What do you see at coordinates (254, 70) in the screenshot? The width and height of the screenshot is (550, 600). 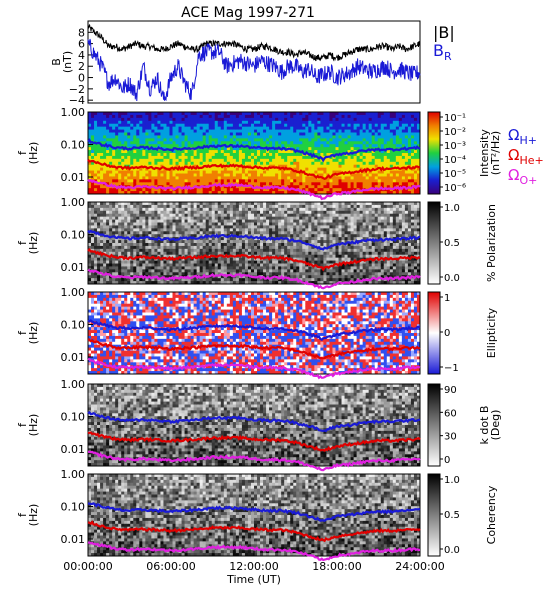 I see `series-line-br` at bounding box center [254, 70].